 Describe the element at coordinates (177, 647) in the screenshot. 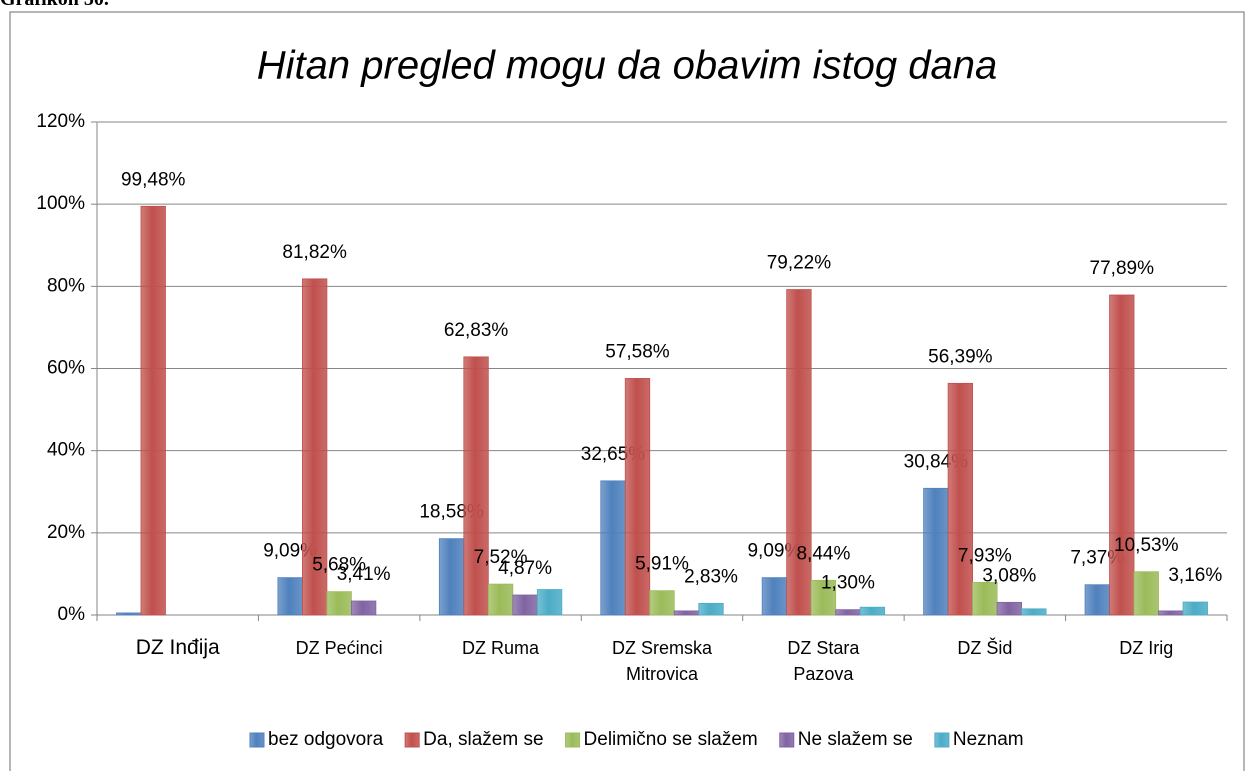

I see `x-tick-label: DZ Inđija` at that location.